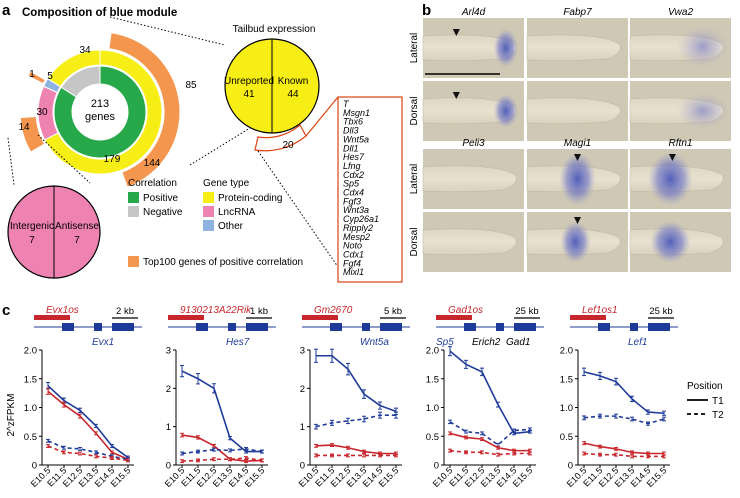 The image size is (740, 498). Describe the element at coordinates (259, 311) in the screenshot. I see `scale-label-1: 1 kb` at that location.